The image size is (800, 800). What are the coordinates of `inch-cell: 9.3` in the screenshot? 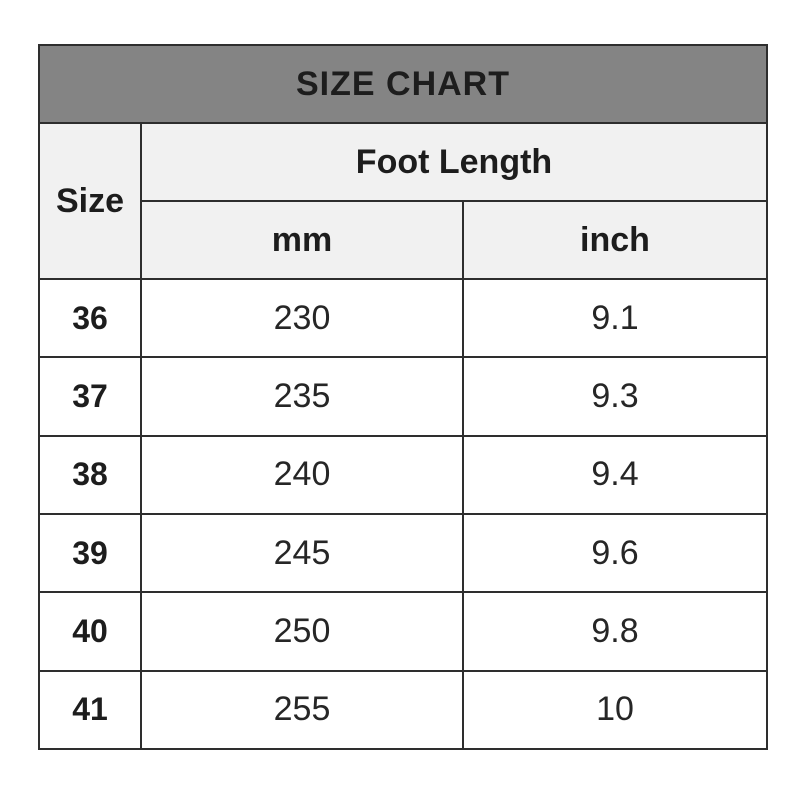 It's located at (615, 396).